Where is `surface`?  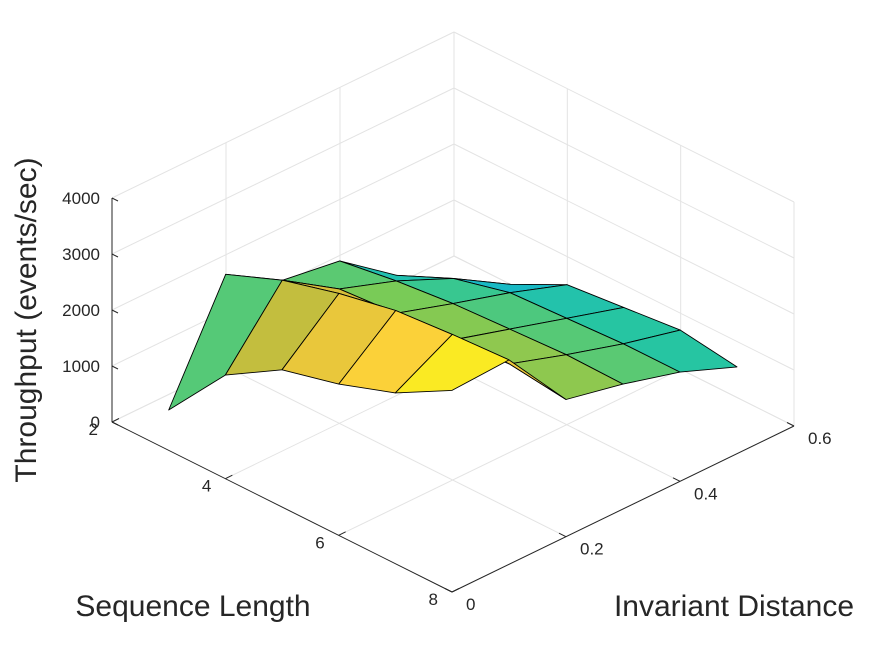
surface is located at coordinates (453, 335).